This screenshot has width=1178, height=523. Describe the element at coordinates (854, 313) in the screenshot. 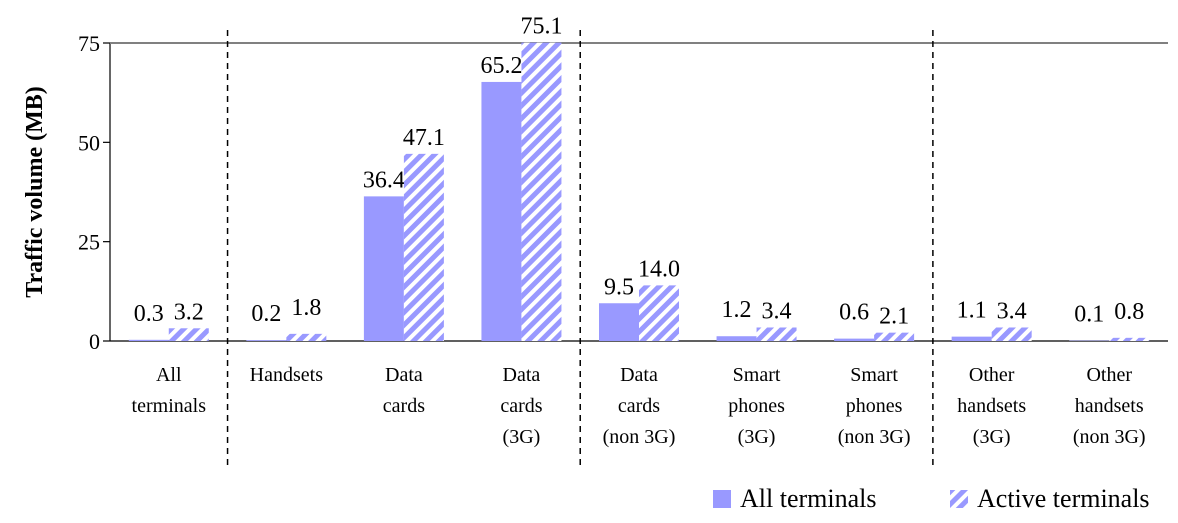

I see `data-label-all-terminals: 0.6` at that location.